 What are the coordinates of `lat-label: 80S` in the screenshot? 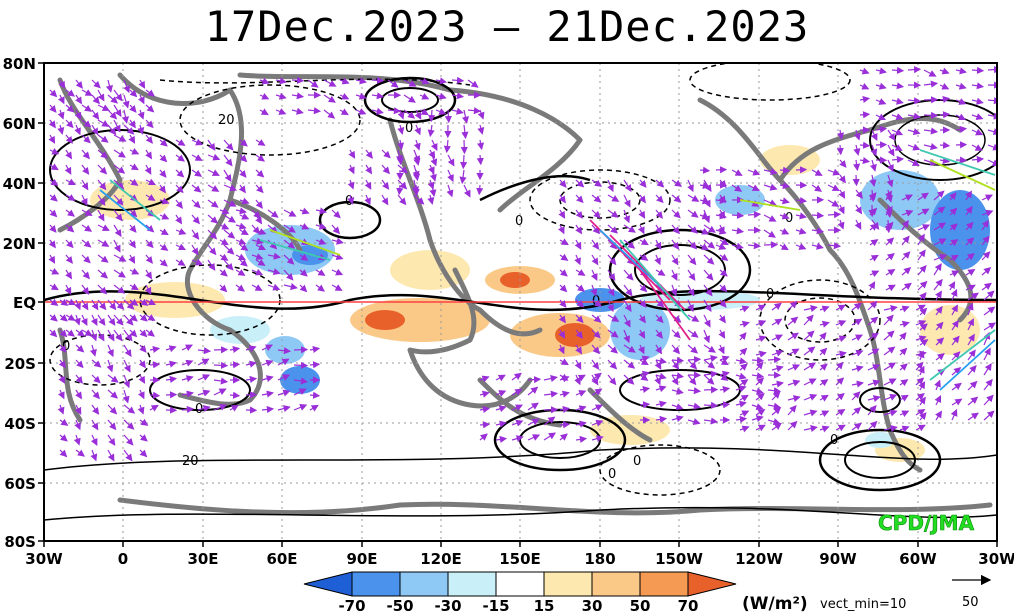 It's located at (20, 542).